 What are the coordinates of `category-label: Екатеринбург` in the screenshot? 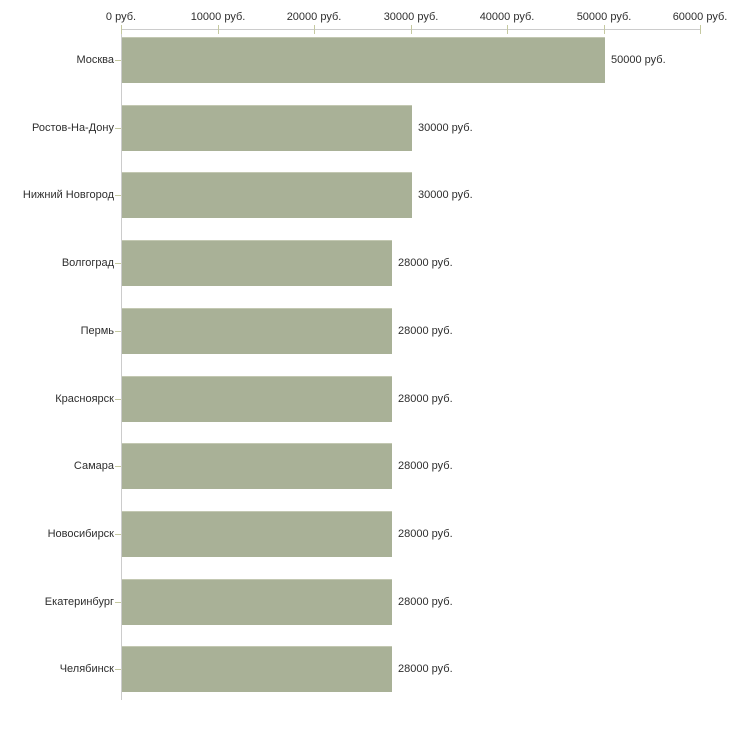 It's located at (79, 602).